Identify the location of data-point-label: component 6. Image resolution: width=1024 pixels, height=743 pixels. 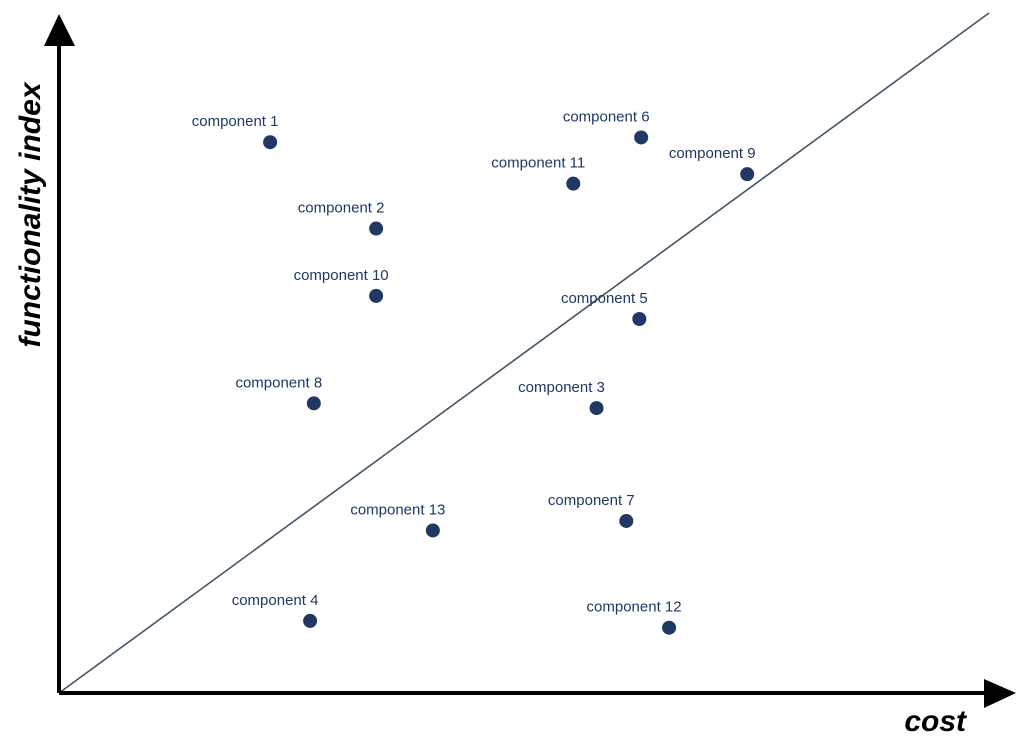
(606, 116).